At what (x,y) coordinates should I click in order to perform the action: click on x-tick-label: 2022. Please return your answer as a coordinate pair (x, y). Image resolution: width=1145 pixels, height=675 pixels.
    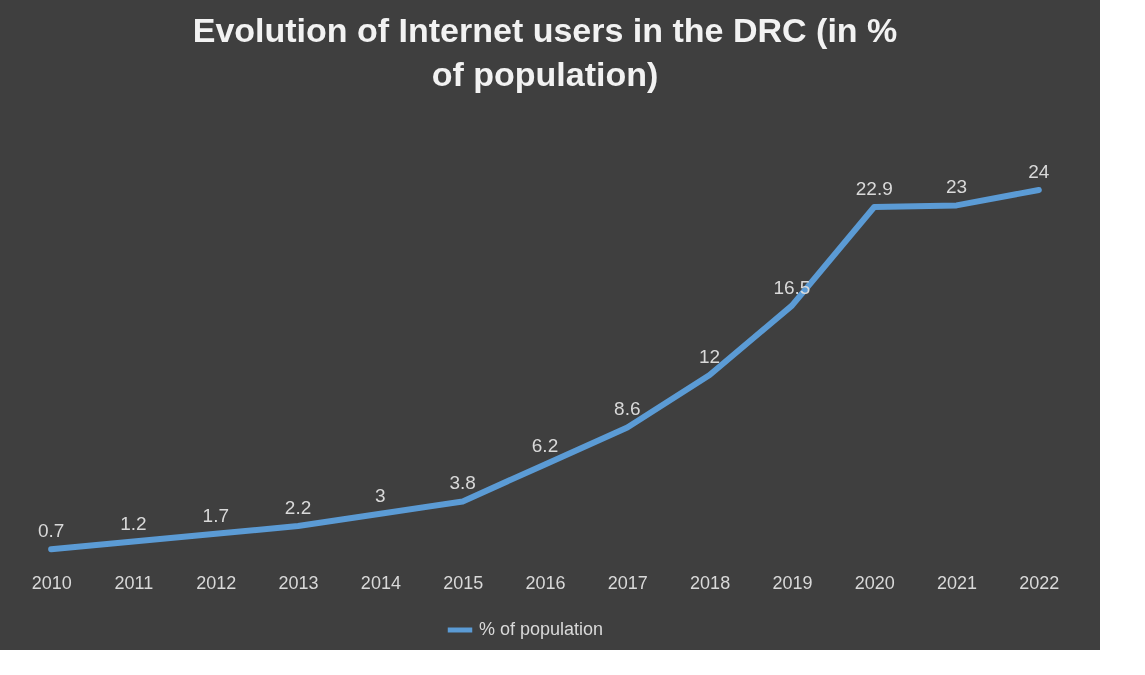
    Looking at the image, I should click on (1039, 582).